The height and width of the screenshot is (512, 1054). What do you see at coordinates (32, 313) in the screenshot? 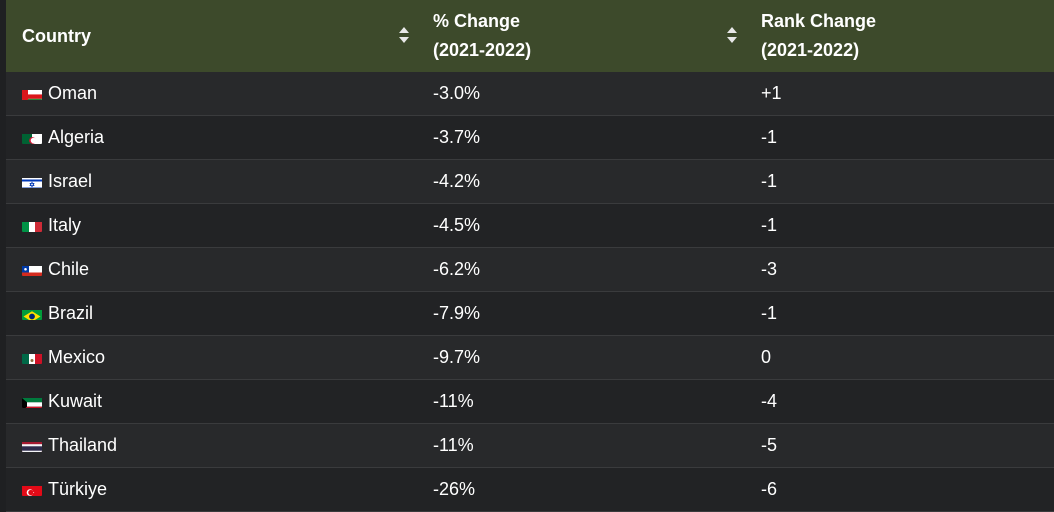
I see `brazil-flag-icon` at bounding box center [32, 313].